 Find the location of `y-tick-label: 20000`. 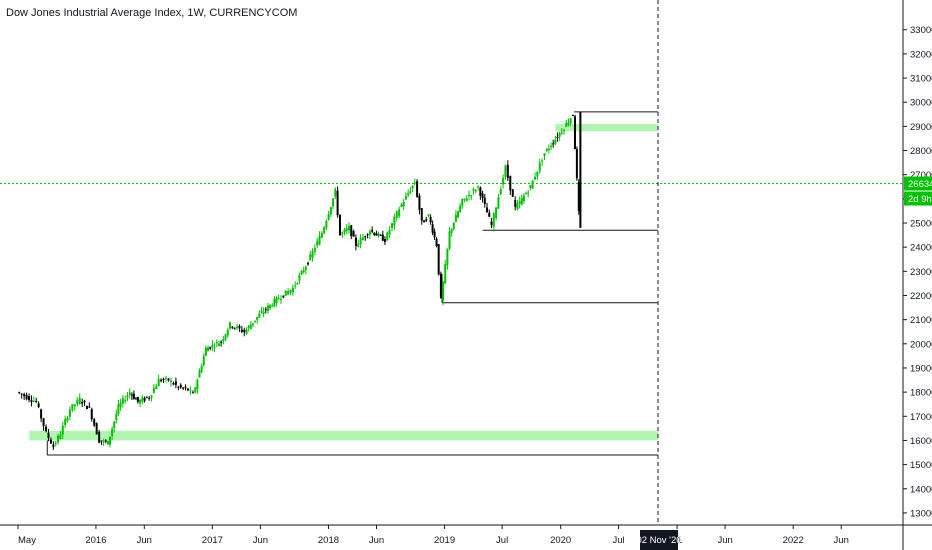

y-tick-label: 20000 is located at coordinates (921, 344).